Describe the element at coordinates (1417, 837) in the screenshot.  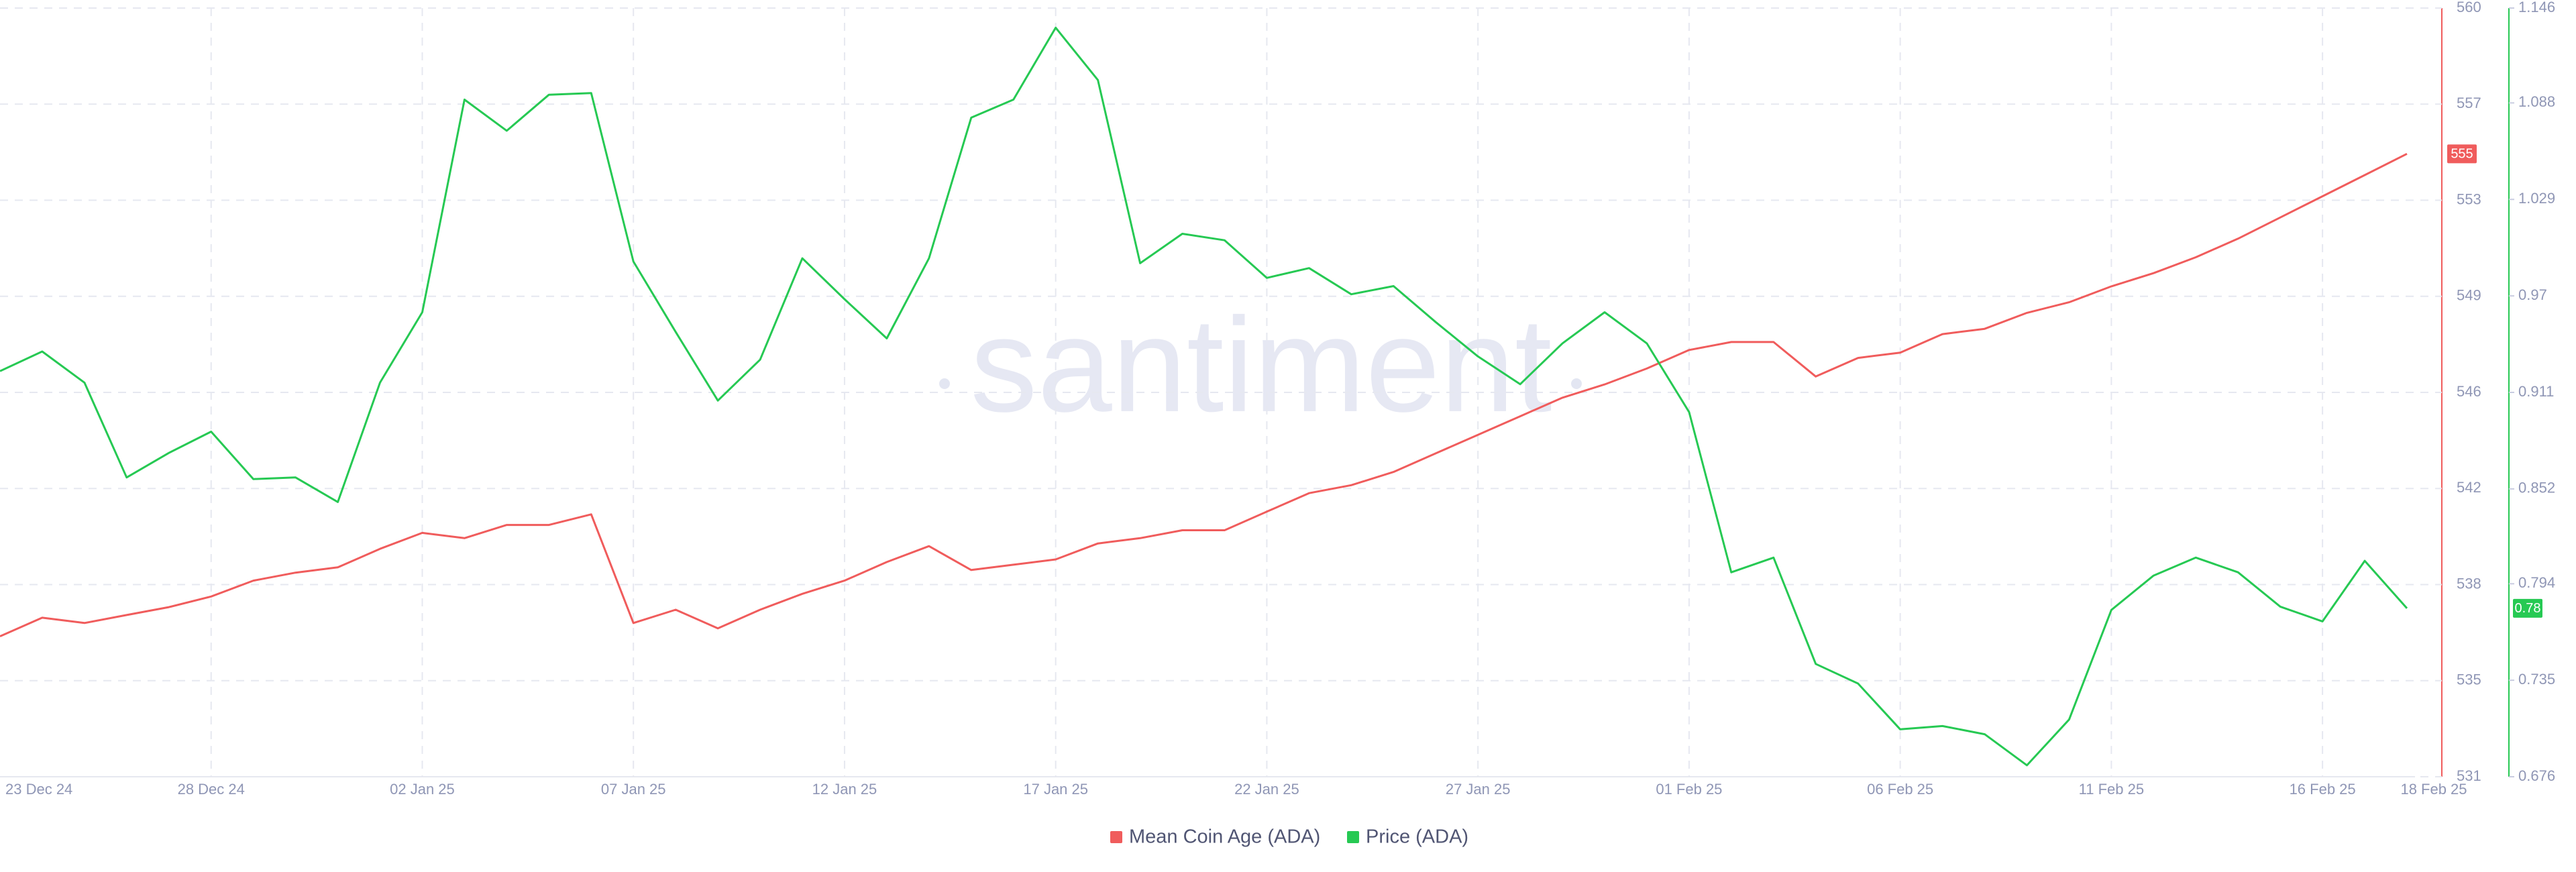
I see `legend-label: Price (ADA)` at that location.